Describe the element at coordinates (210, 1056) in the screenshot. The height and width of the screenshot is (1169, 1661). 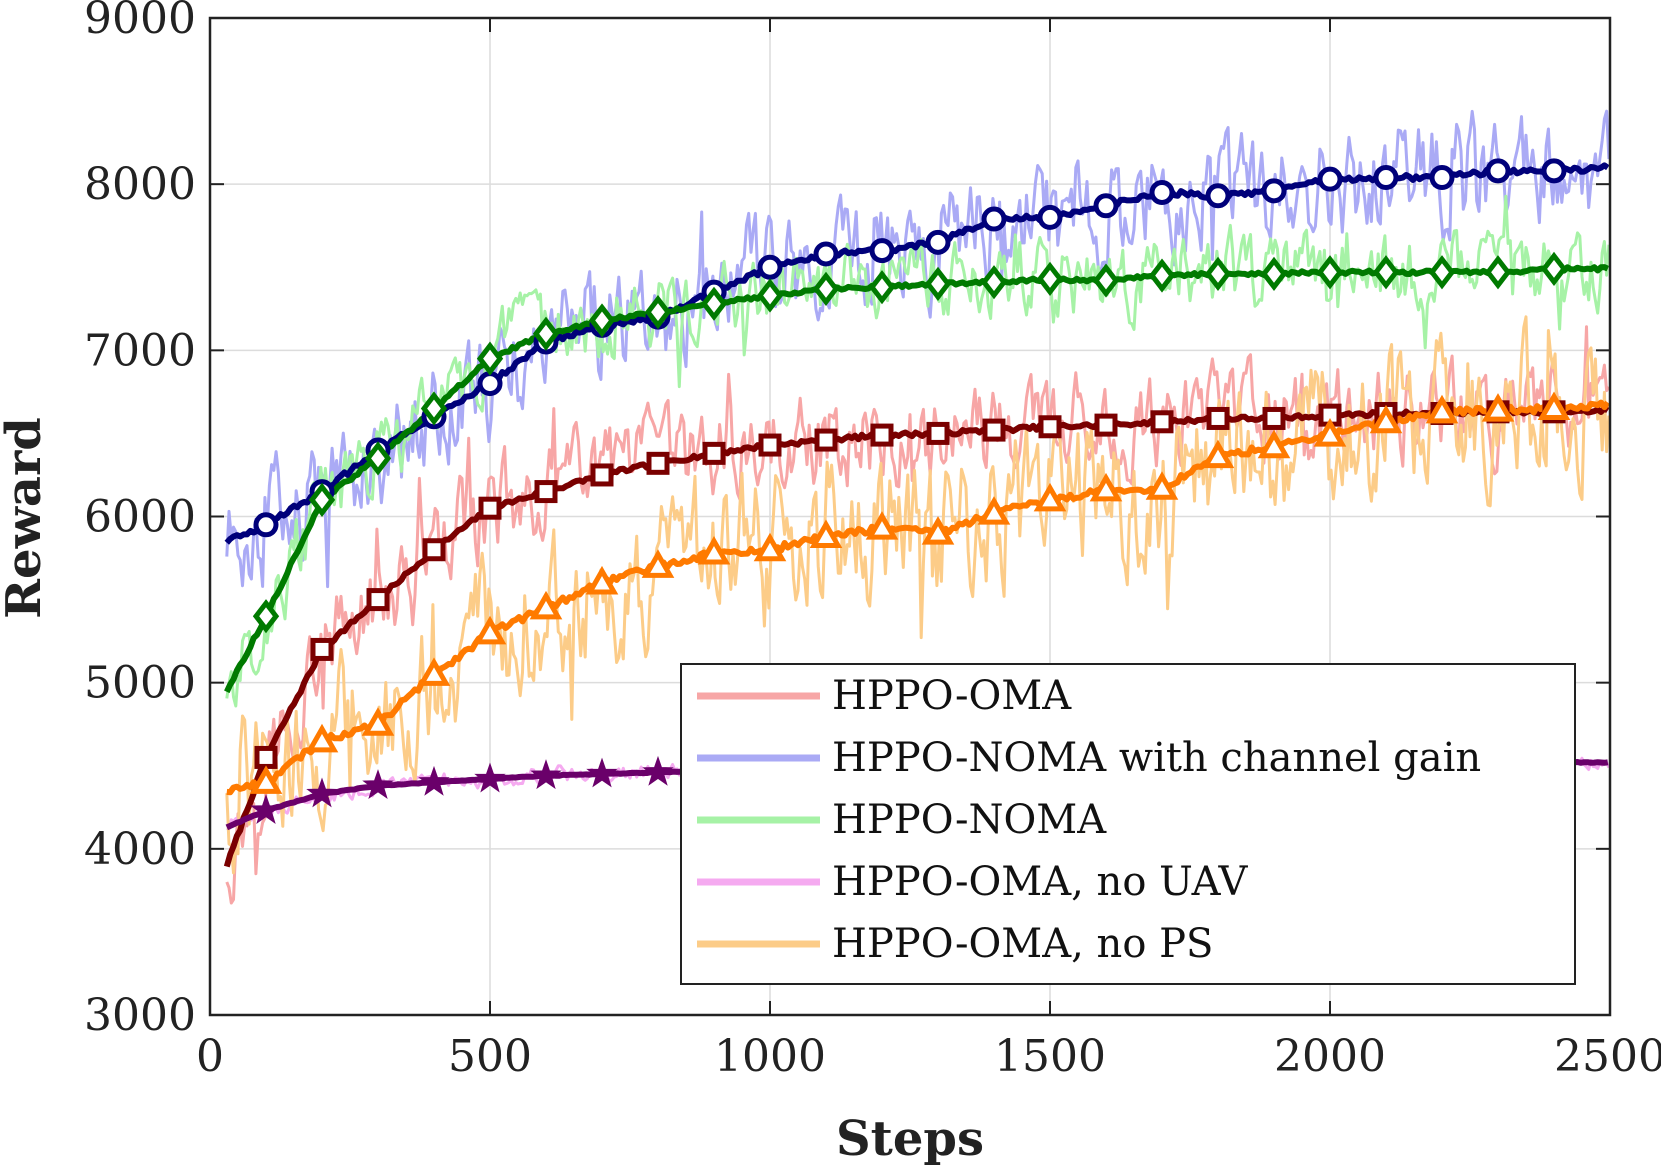
I see `x-tick-label: 0` at that location.